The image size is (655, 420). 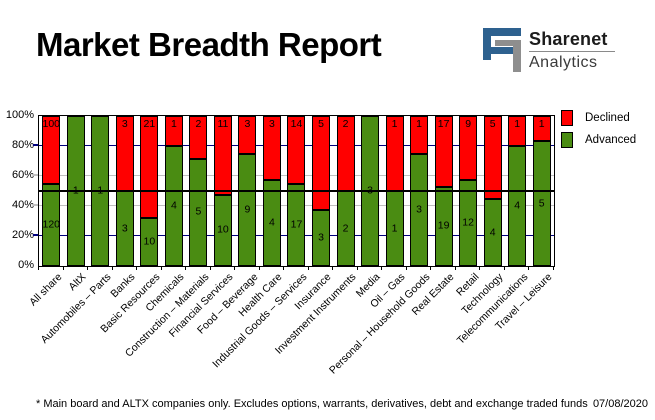 I want to click on advanced-count-label: 2, so click(x=345, y=228).